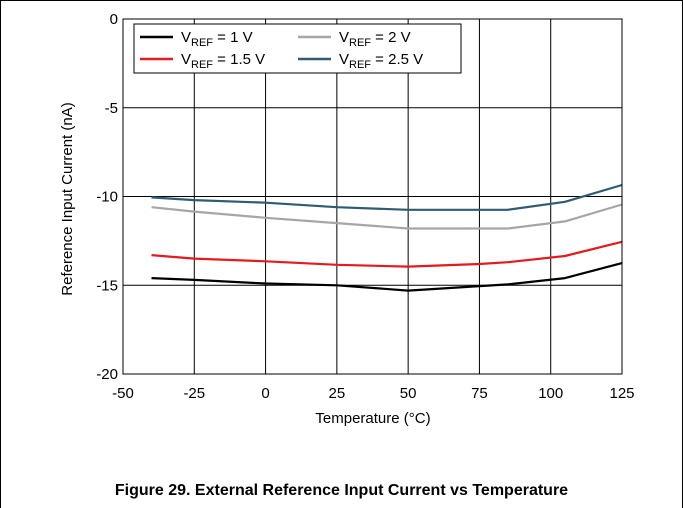 This screenshot has height=508, width=683. What do you see at coordinates (217, 39) in the screenshot?
I see `legend-label-0: VREF = 1 V` at bounding box center [217, 39].